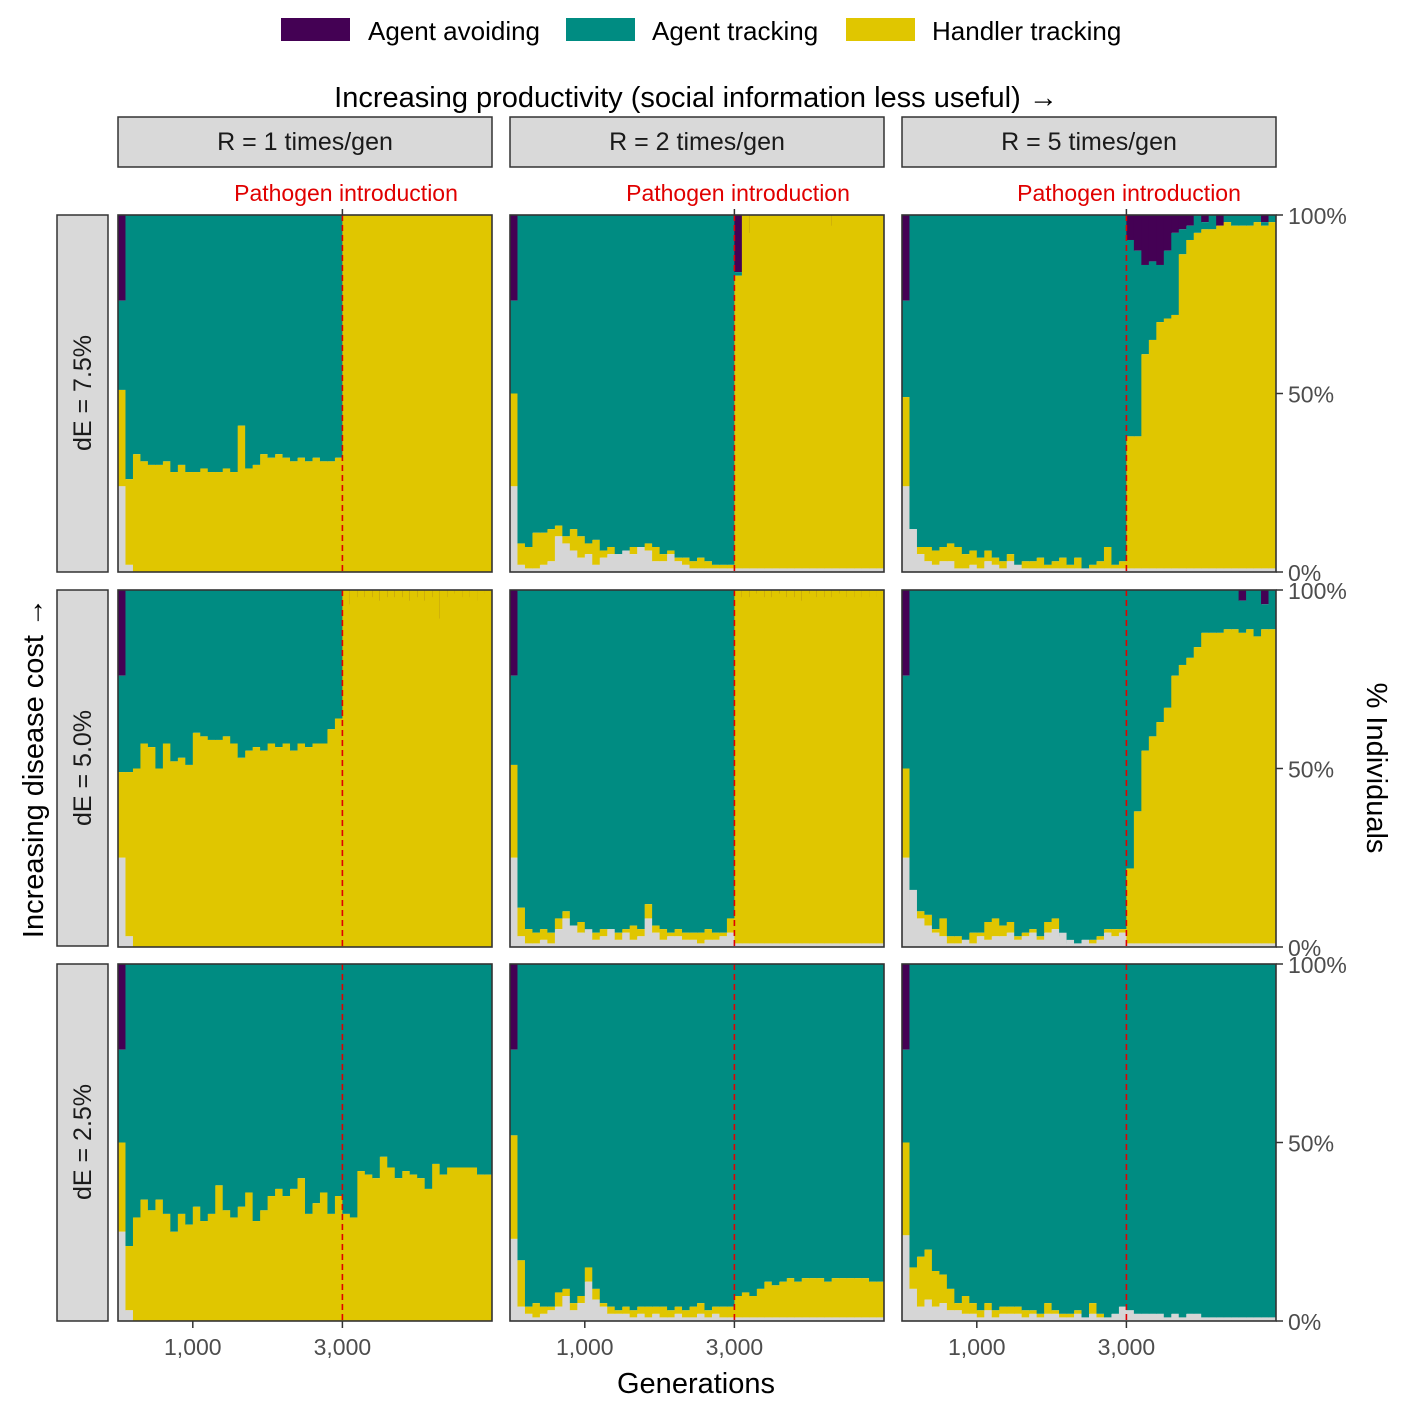 This screenshot has height=1422, width=1417. I want to click on bar-agent-avoiding, so click(1175, 224).